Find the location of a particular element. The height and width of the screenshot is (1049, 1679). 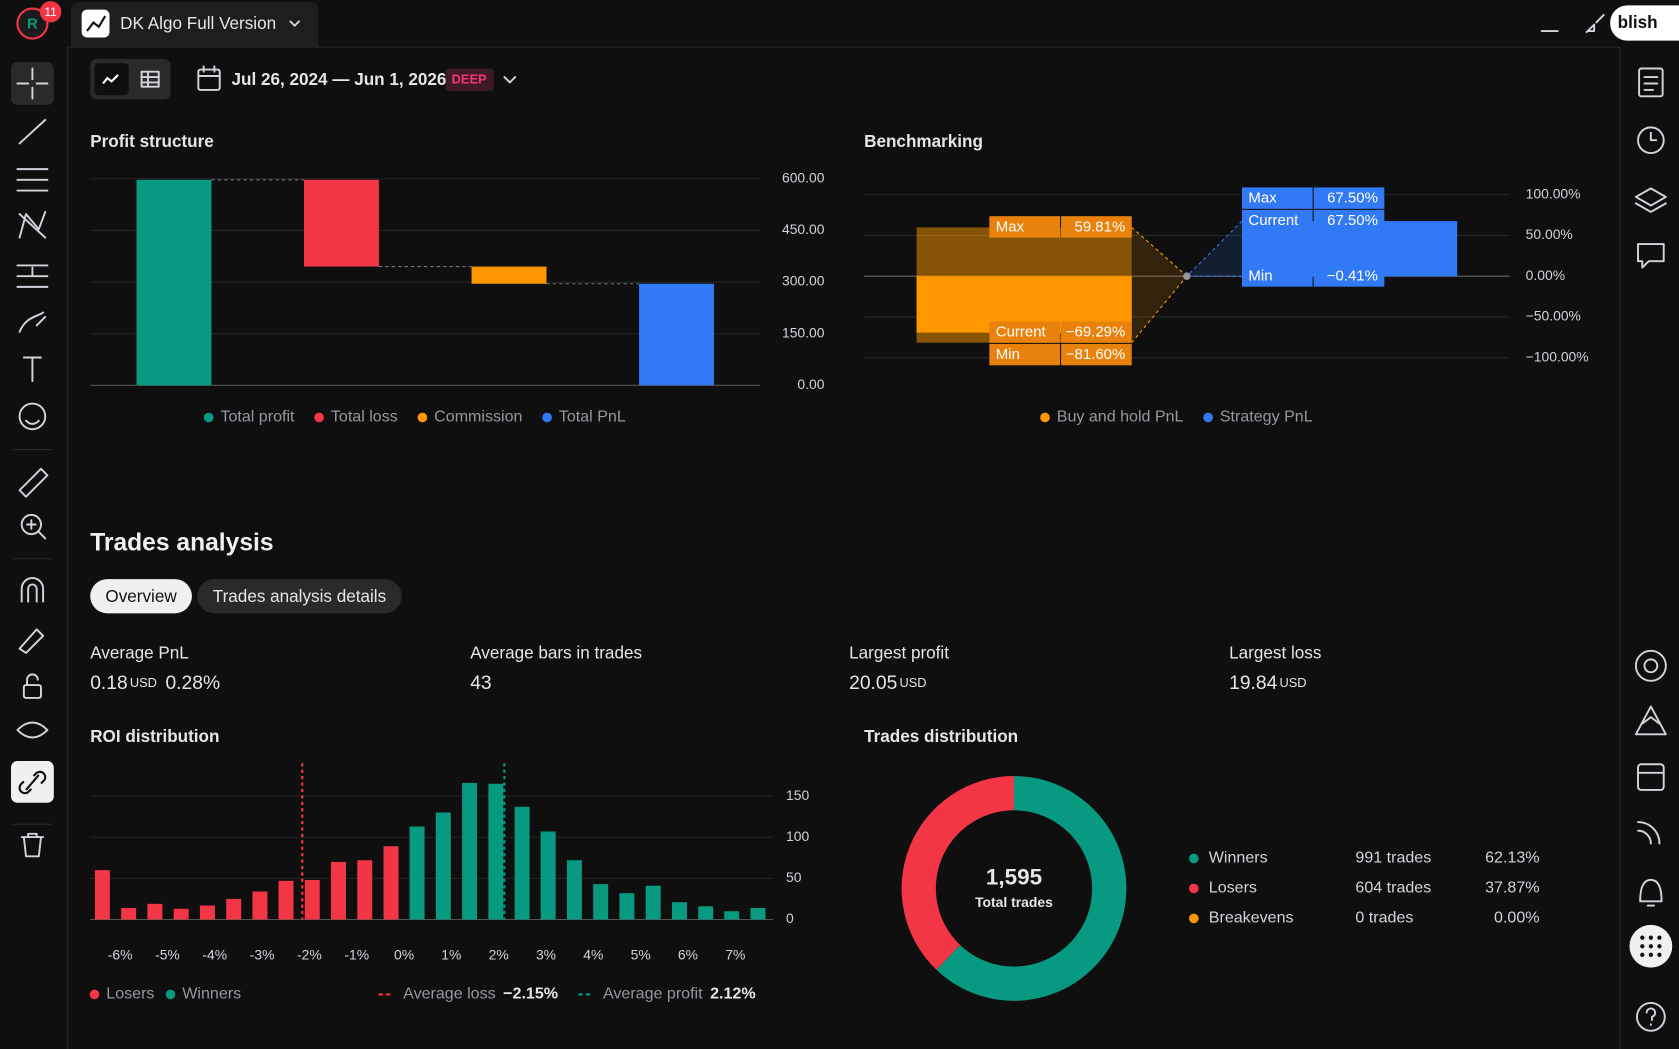

legend-label: Breakevens is located at coordinates (1251, 918).